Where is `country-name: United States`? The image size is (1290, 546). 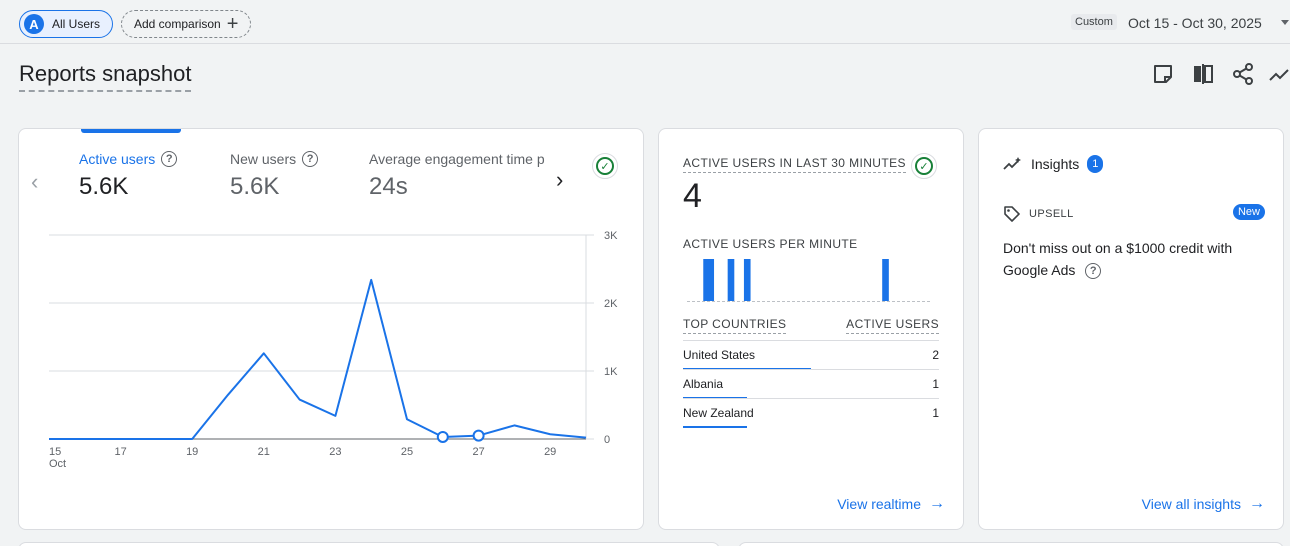
country-name: United States is located at coordinates (719, 355).